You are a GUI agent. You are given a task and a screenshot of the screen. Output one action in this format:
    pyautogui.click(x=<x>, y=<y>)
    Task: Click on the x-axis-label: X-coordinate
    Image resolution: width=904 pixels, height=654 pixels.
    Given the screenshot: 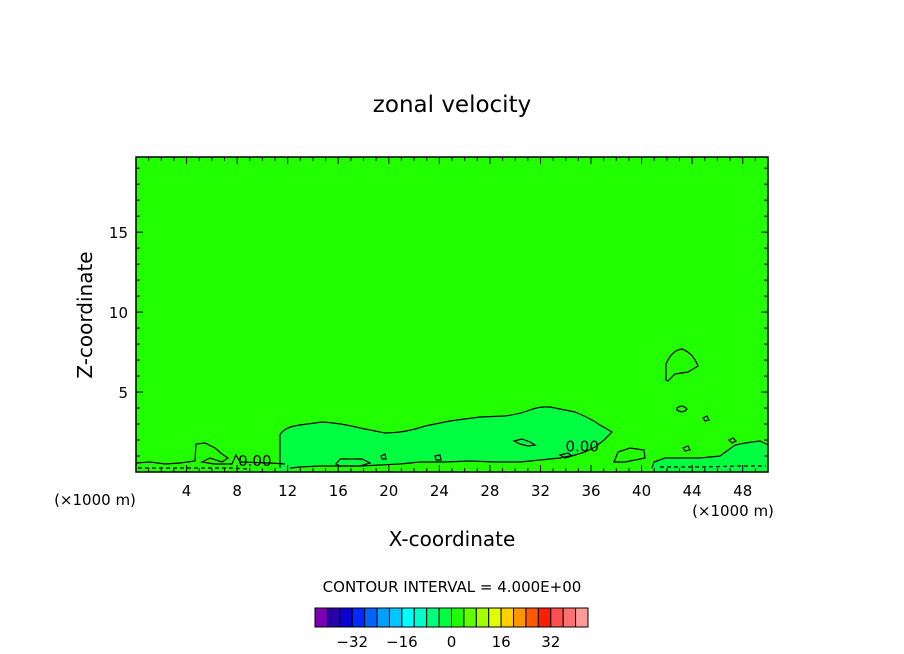 What is the action you would take?
    pyautogui.click(x=452, y=539)
    